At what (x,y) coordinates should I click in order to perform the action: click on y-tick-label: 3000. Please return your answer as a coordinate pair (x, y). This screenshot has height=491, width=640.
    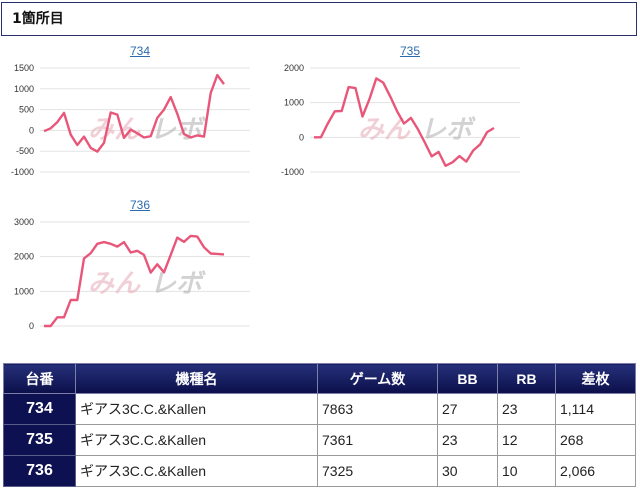
    Looking at the image, I should click on (24, 222).